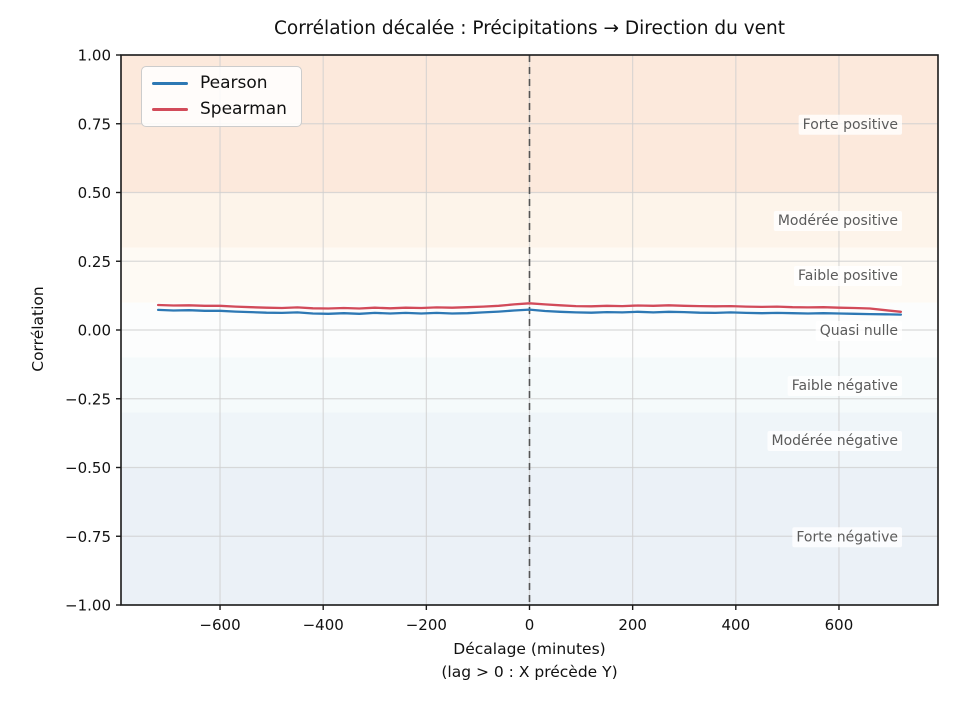 This screenshot has height=720, width=960. What do you see at coordinates (88, 399) in the screenshot?
I see `y-tick-label: −0.25` at bounding box center [88, 399].